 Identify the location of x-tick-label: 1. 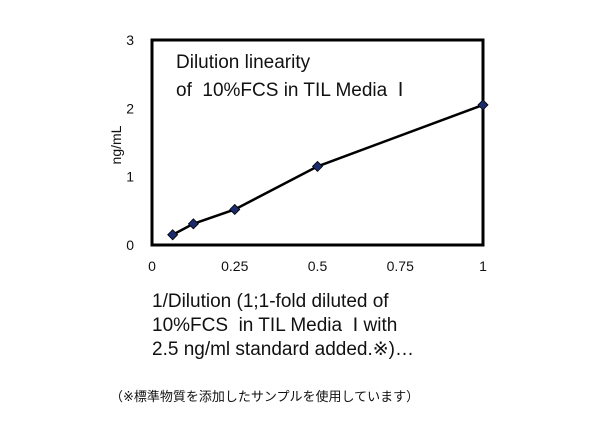
(483, 266).